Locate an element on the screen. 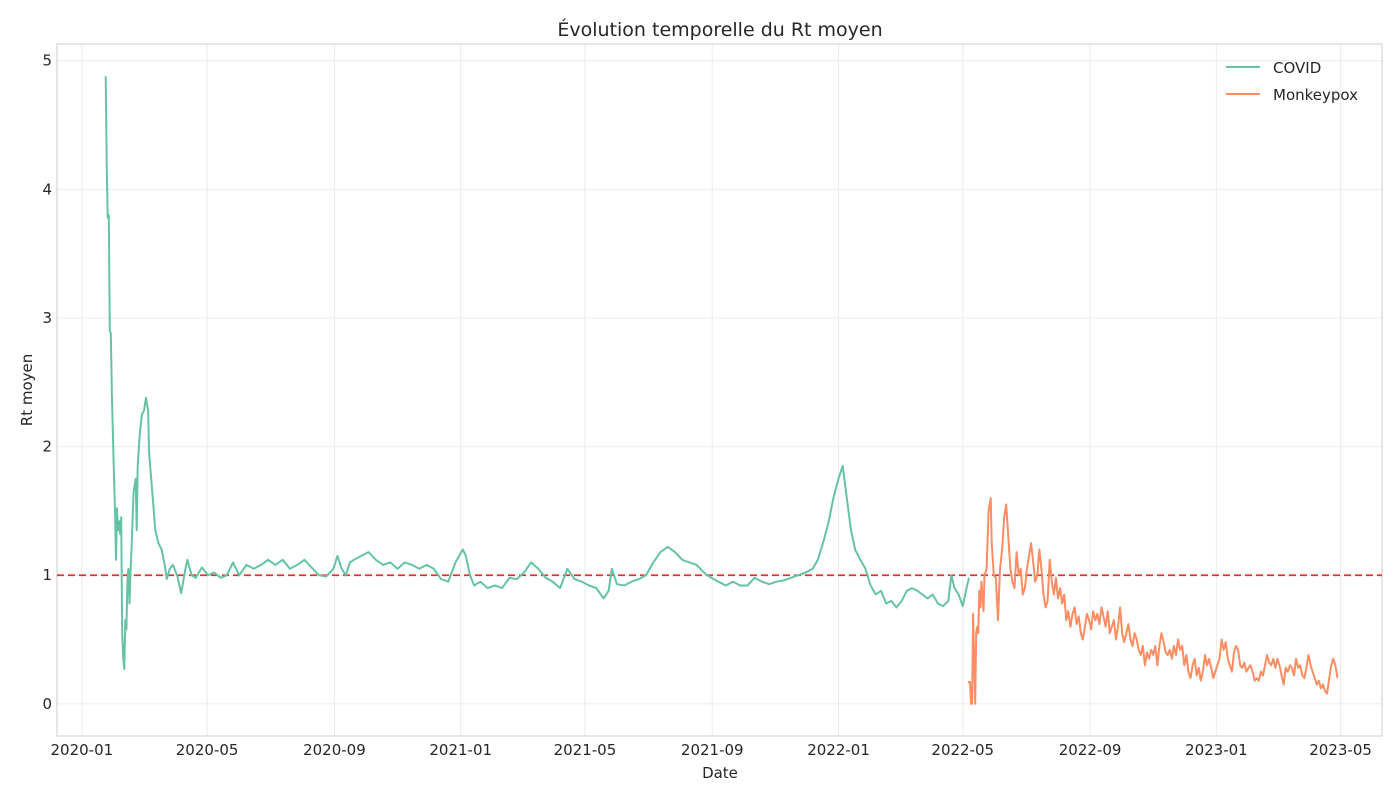 This screenshot has height=800, width=1400. x-tick-label: 2022-09 is located at coordinates (1090, 750).